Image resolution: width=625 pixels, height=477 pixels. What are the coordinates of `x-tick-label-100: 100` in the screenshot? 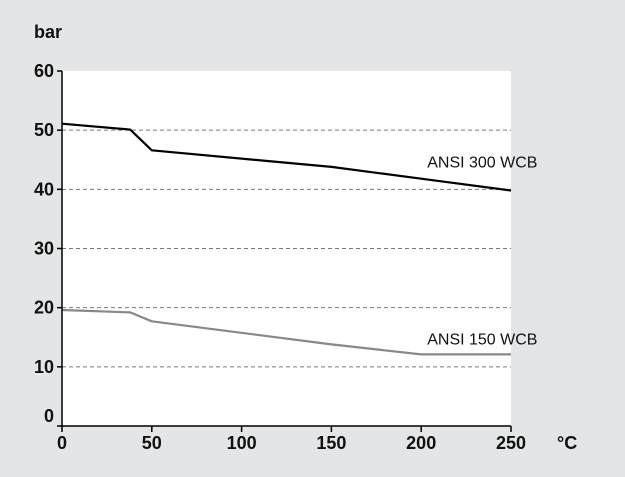 It's located at (242, 443).